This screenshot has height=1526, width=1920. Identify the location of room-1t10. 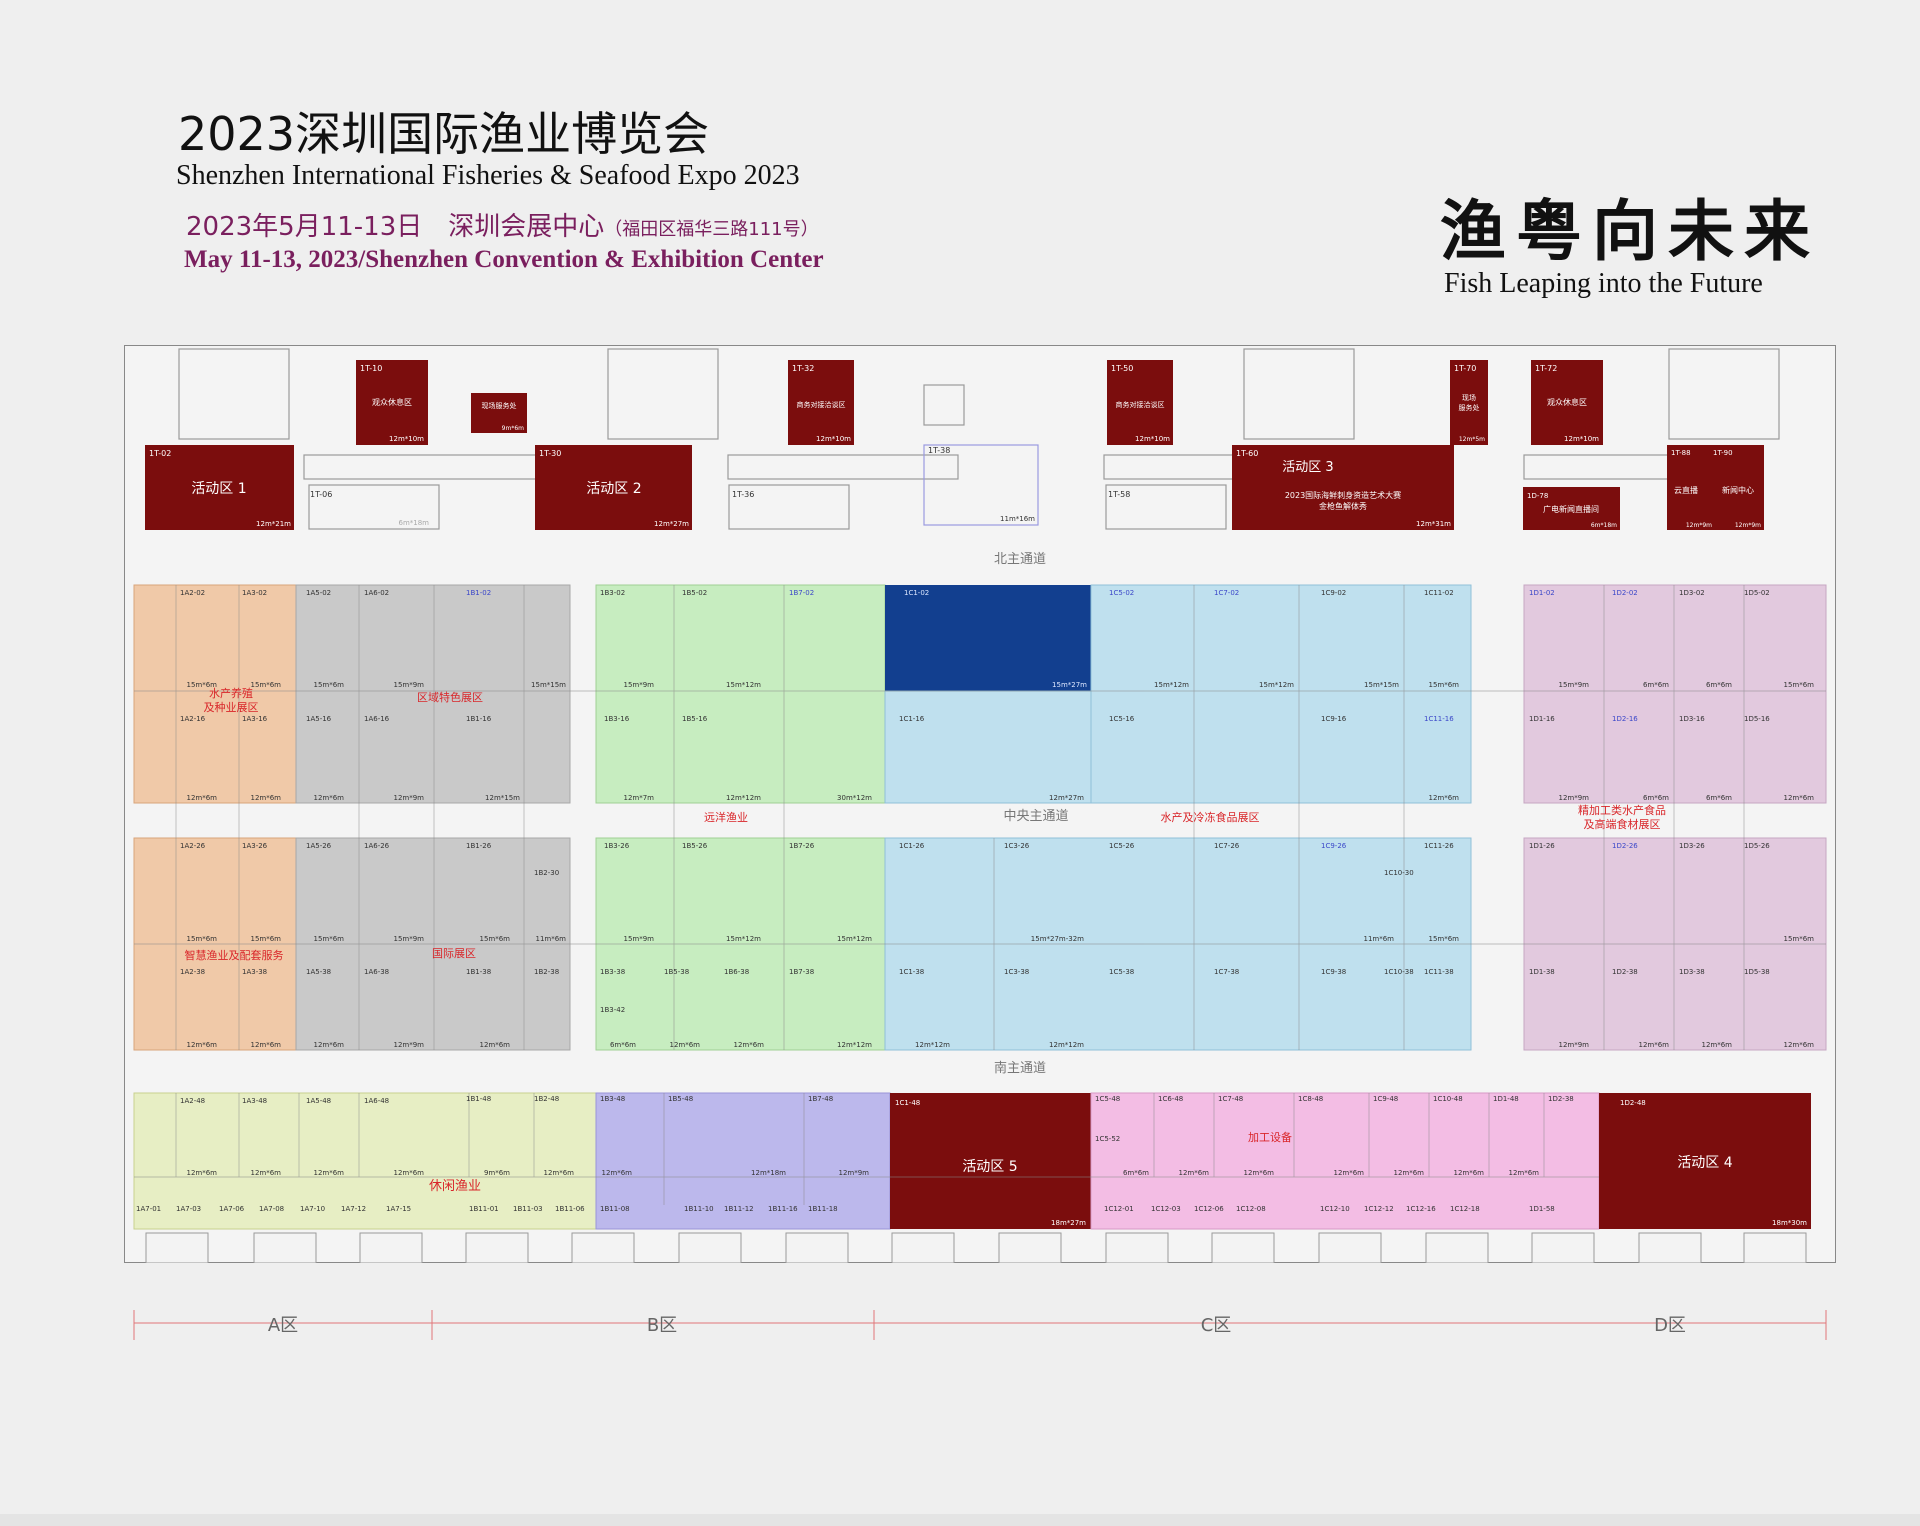
(392, 402).